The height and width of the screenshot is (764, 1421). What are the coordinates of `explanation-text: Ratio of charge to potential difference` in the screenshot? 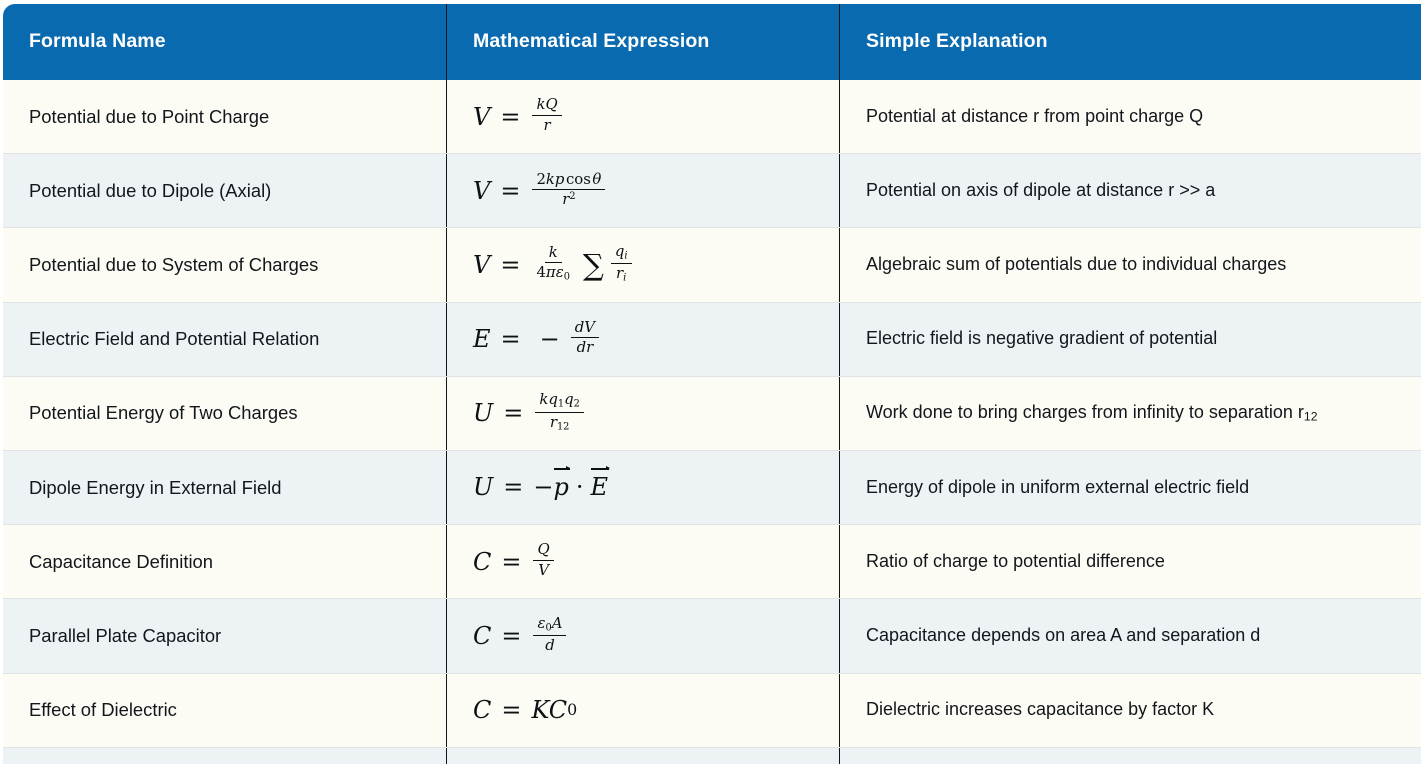 It's located at (1015, 561).